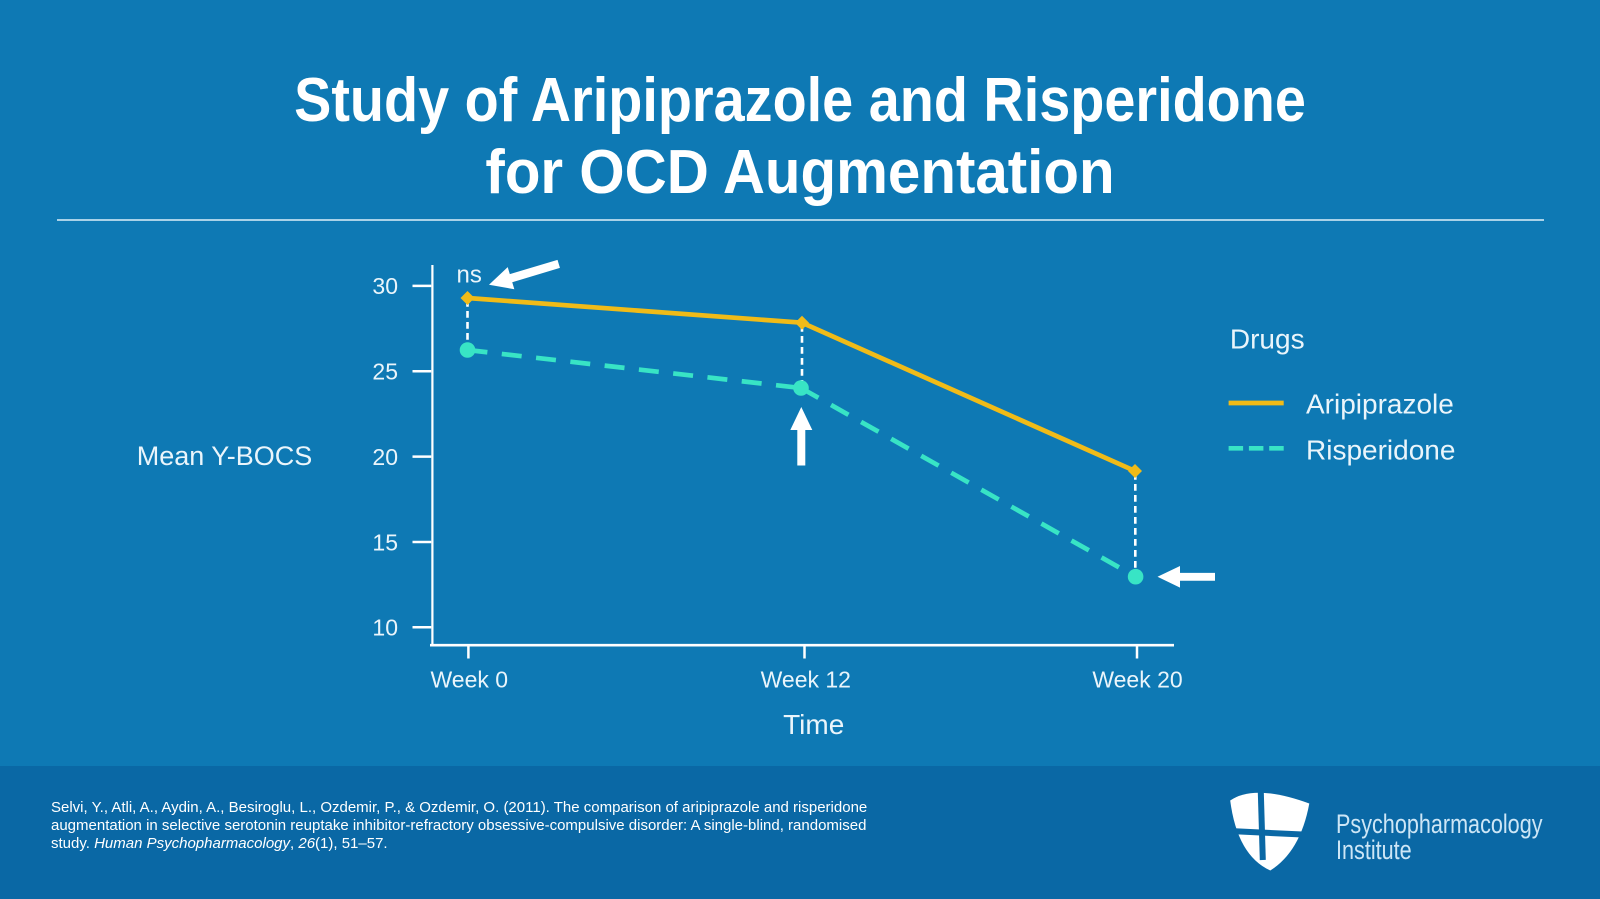 Image resolution: width=1600 pixels, height=899 pixels. What do you see at coordinates (806, 680) in the screenshot?
I see `svg-text: Week 12` at bounding box center [806, 680].